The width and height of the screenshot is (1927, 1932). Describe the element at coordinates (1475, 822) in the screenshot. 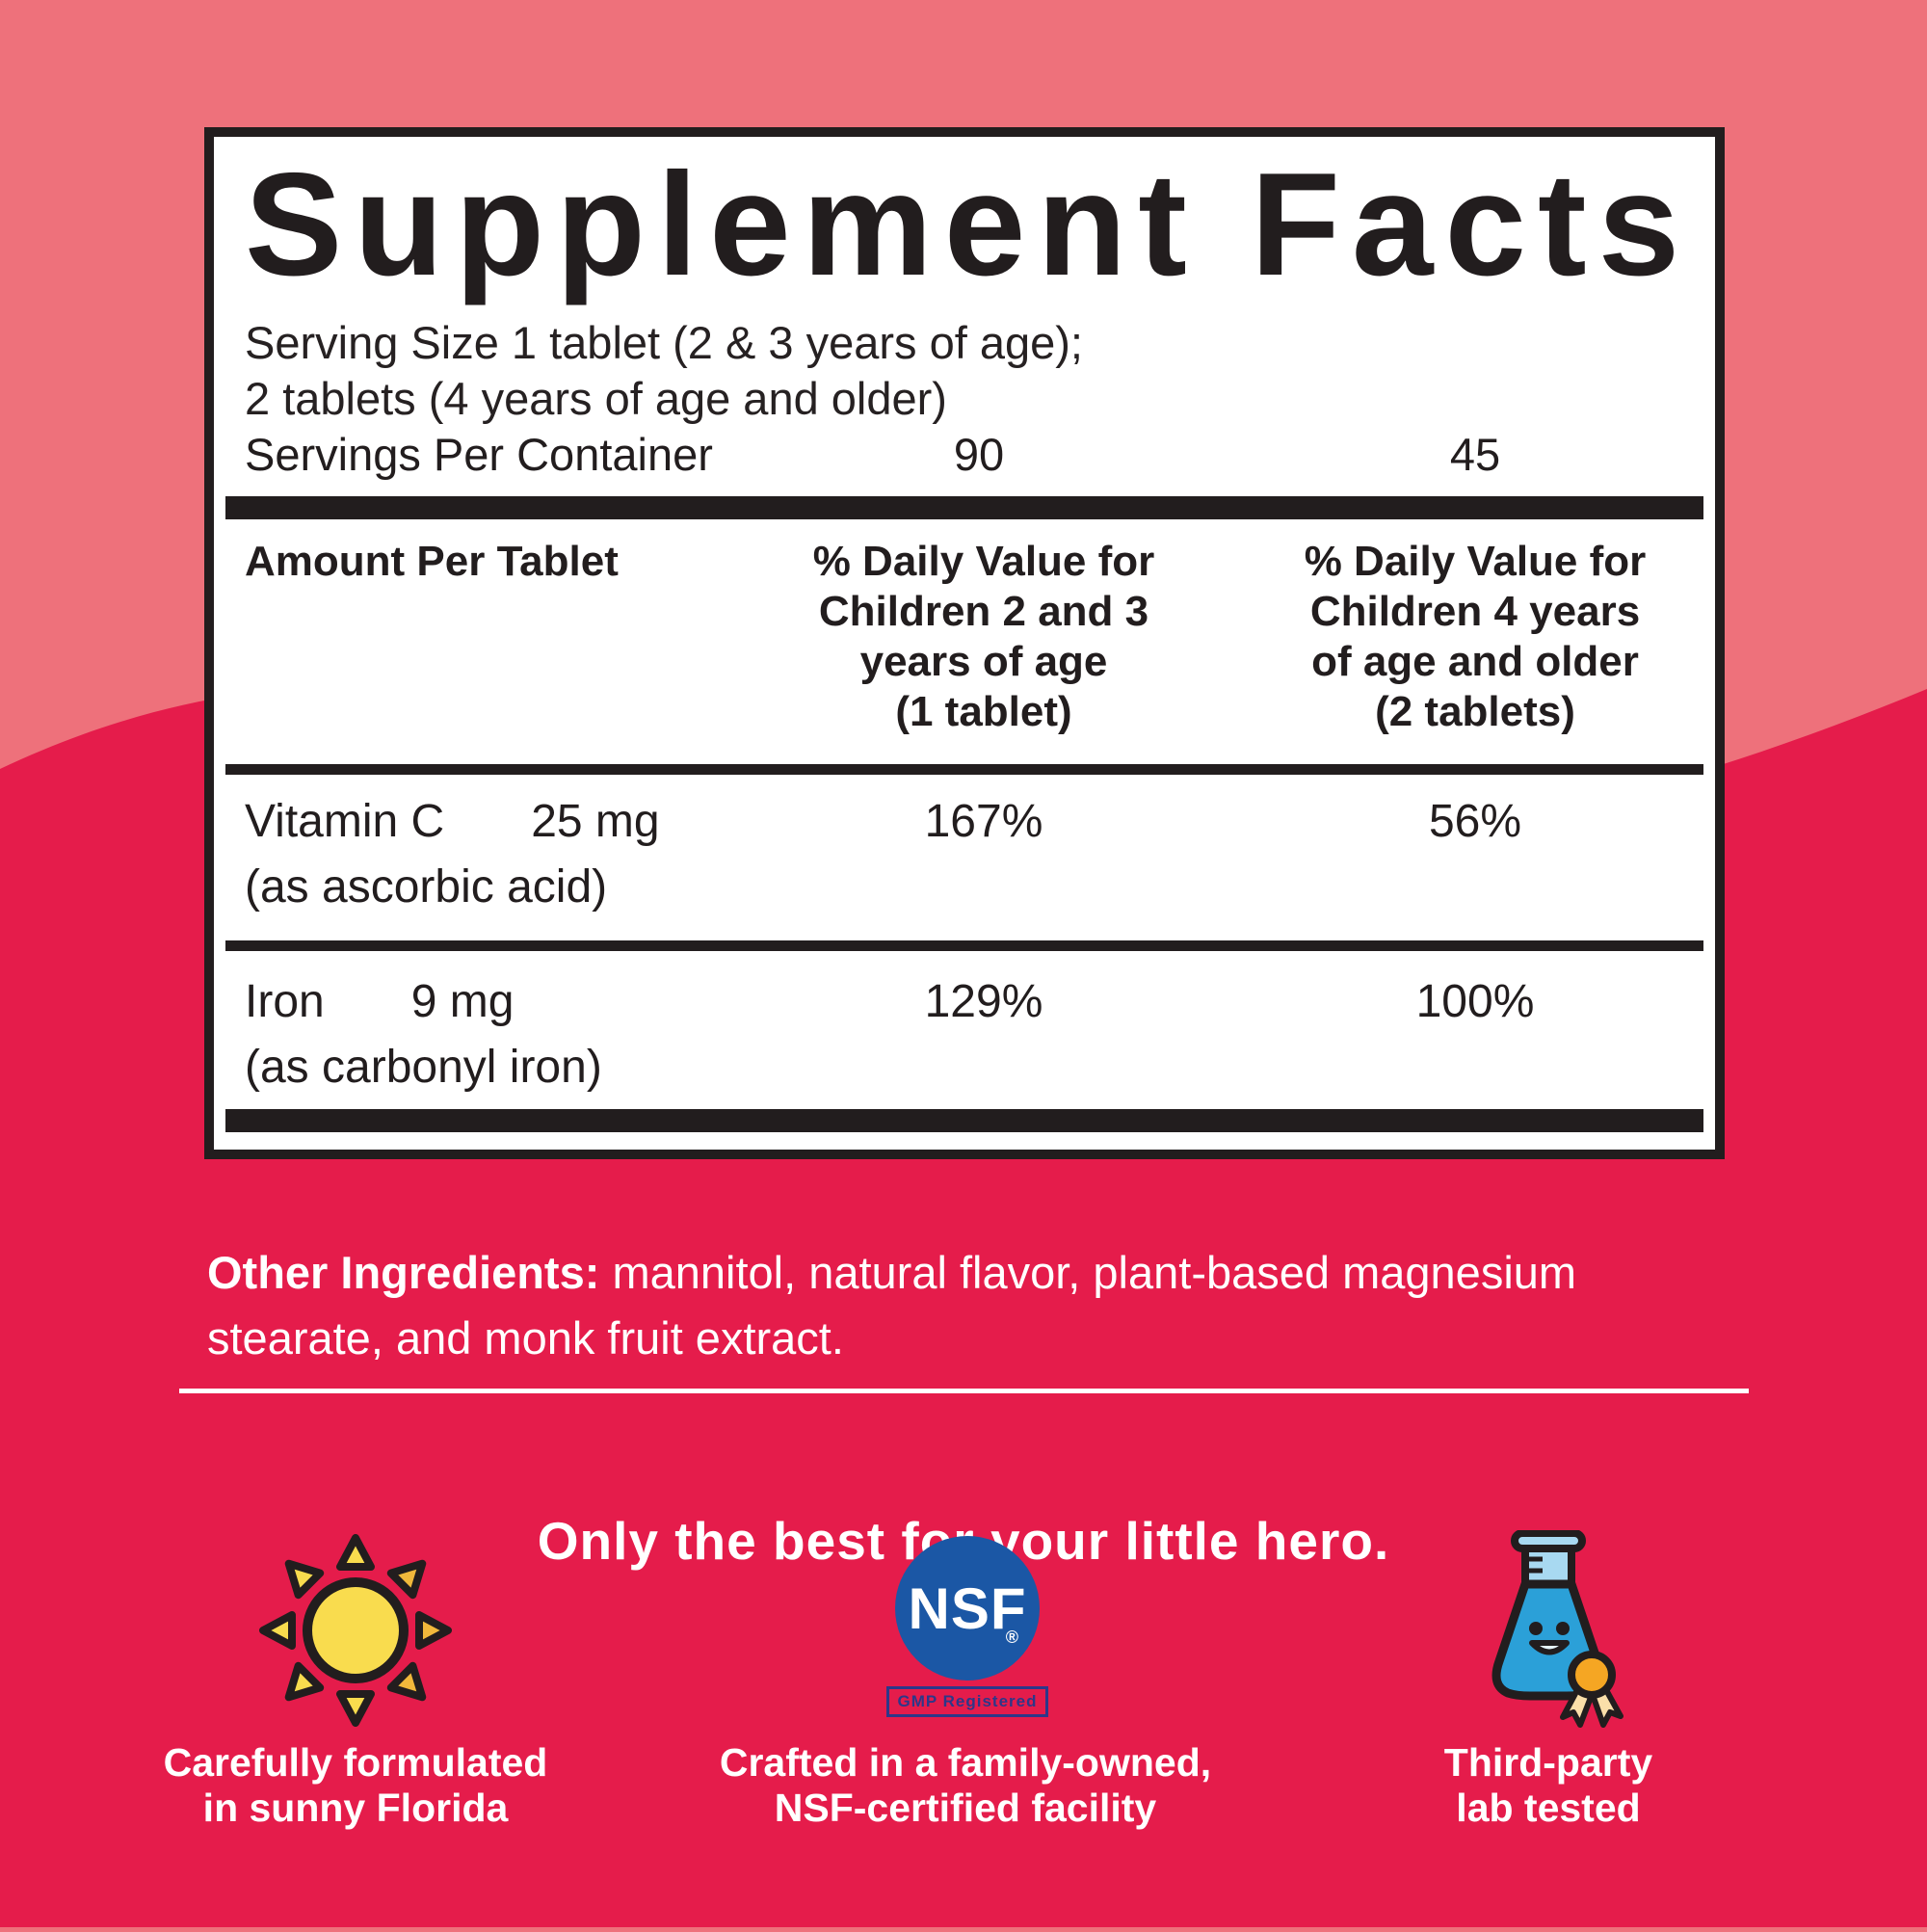

I see `nutrient-dv-children-4-plus: 56%` at that location.